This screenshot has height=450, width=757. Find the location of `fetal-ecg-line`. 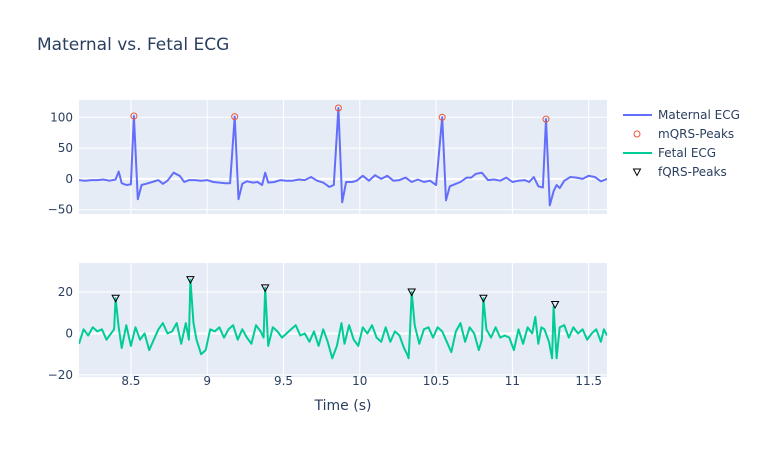

fetal-ecg-line is located at coordinates (343, 319).